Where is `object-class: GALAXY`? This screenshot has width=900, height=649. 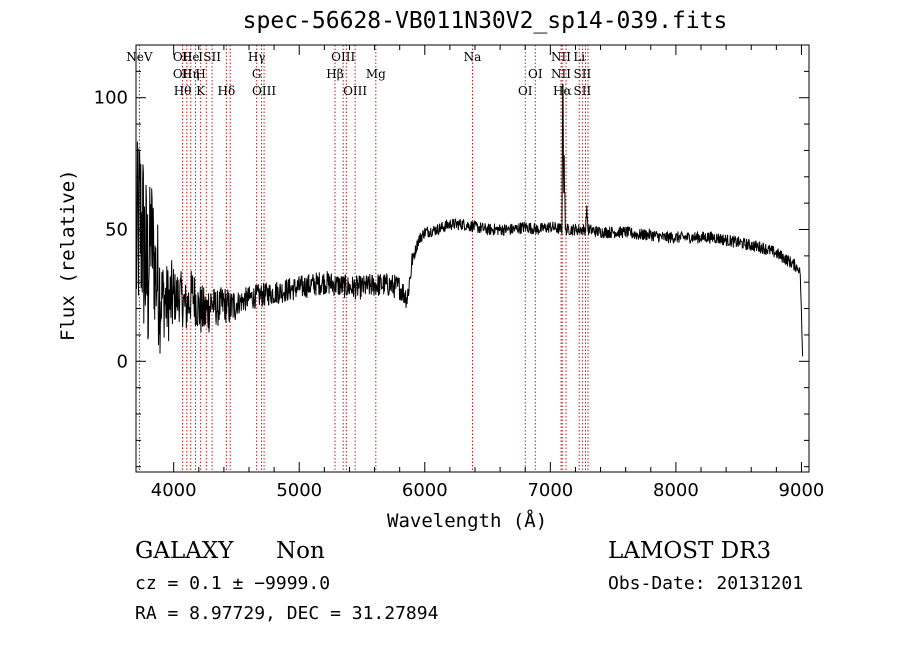
object-class: GALAXY is located at coordinates (184, 551).